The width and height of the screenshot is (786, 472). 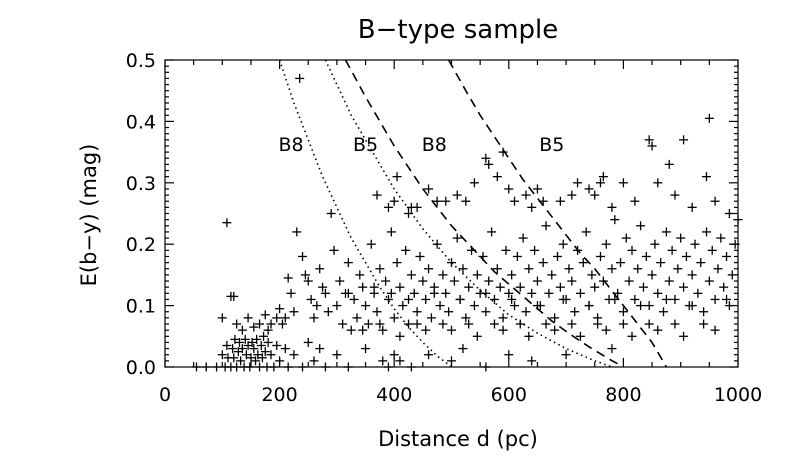 What do you see at coordinates (141, 122) in the screenshot?
I see `y-tick-label: 0.4` at bounding box center [141, 122].